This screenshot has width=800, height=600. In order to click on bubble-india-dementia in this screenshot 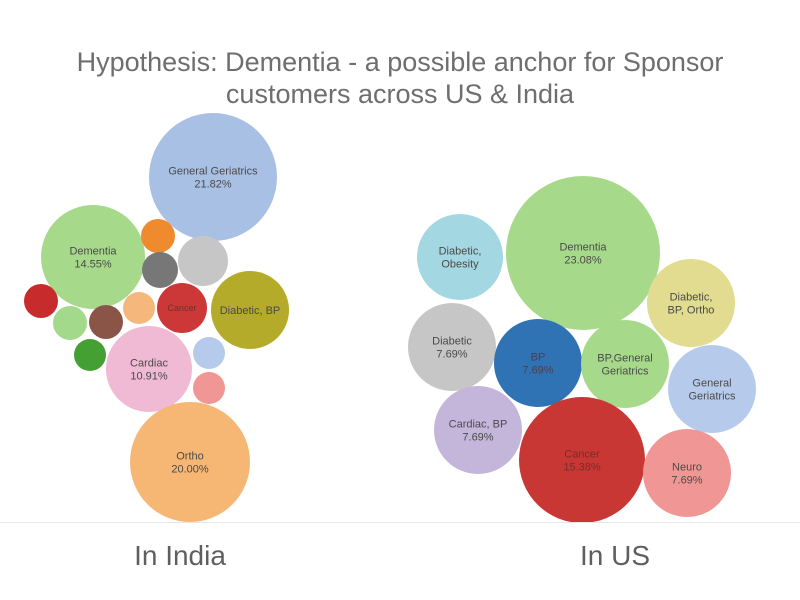, I will do `click(93, 257)`.